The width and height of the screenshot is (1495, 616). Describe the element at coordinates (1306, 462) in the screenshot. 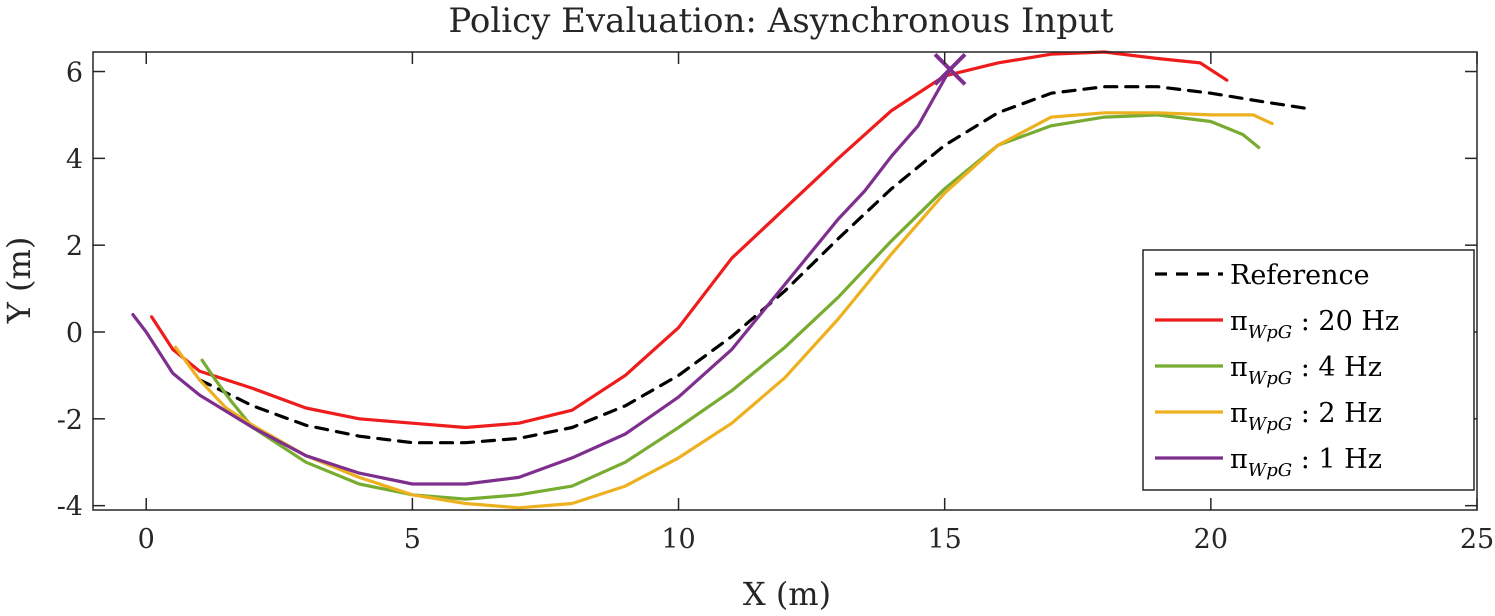

I see `legend-label-4: πWpG : 1 Hz` at that location.